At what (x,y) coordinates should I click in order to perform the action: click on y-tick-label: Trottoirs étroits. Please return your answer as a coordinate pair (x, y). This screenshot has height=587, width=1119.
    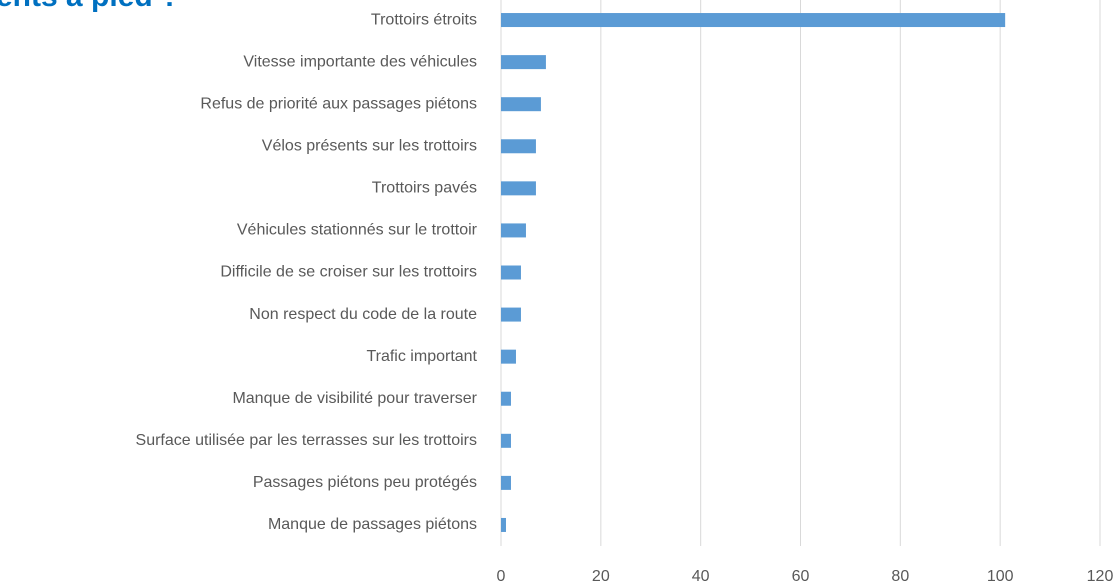
    Looking at the image, I should click on (424, 19).